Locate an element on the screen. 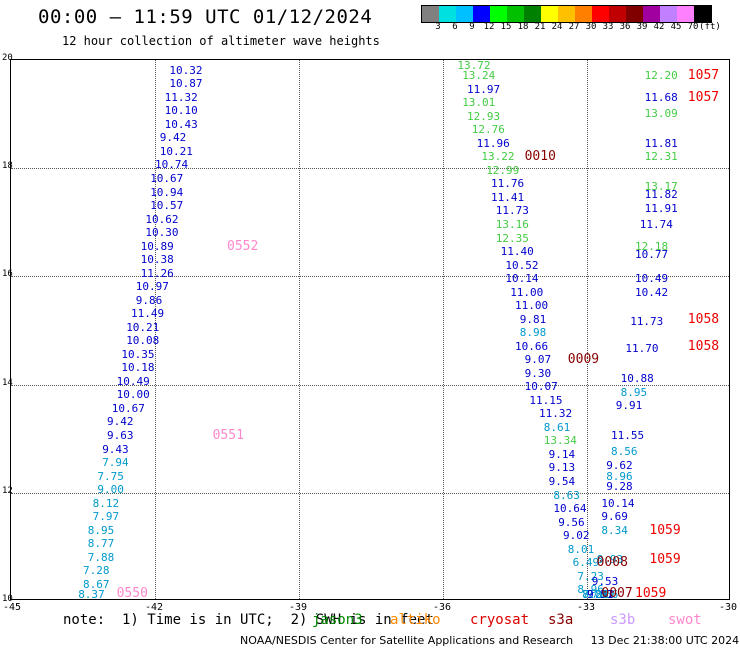 The height and width of the screenshot is (650, 740). wave-height-value: 10.49 is located at coordinates (652, 279).